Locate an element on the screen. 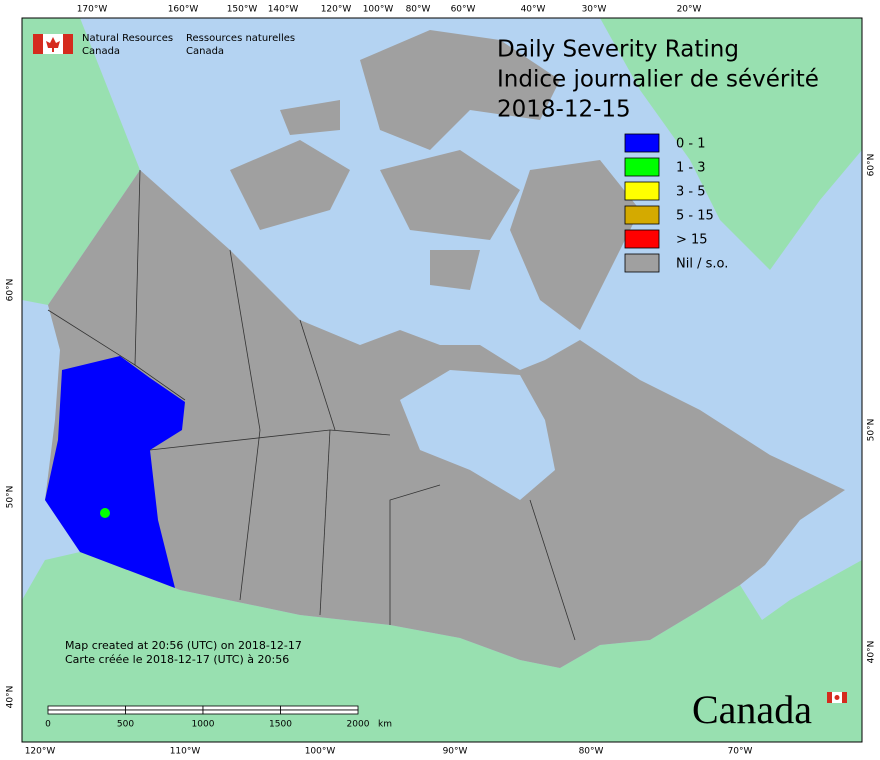 The height and width of the screenshot is (760, 880). map-title: Daily Severity Rating is located at coordinates (618, 50).